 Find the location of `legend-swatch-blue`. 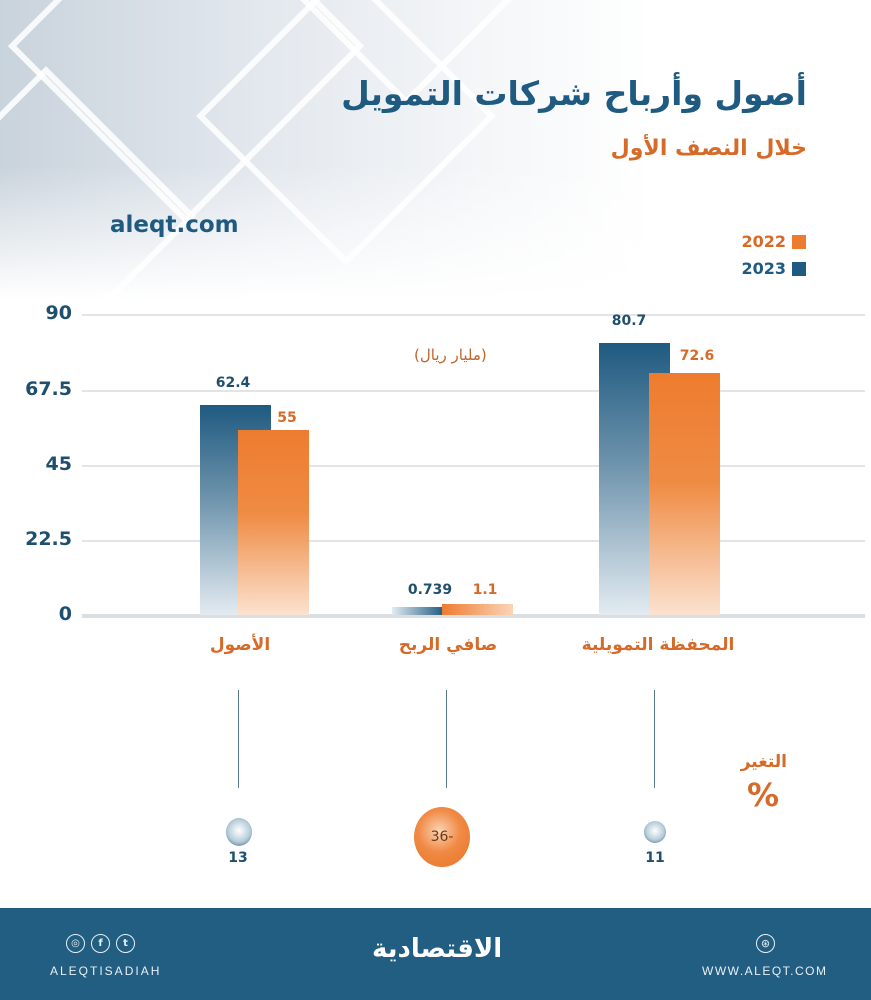

legend-swatch-blue is located at coordinates (799, 268).